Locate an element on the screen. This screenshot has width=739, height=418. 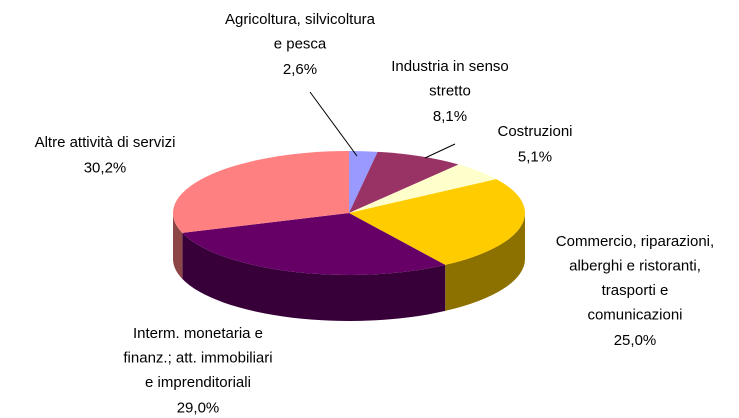
value-label: 5,1% is located at coordinates (535, 156).